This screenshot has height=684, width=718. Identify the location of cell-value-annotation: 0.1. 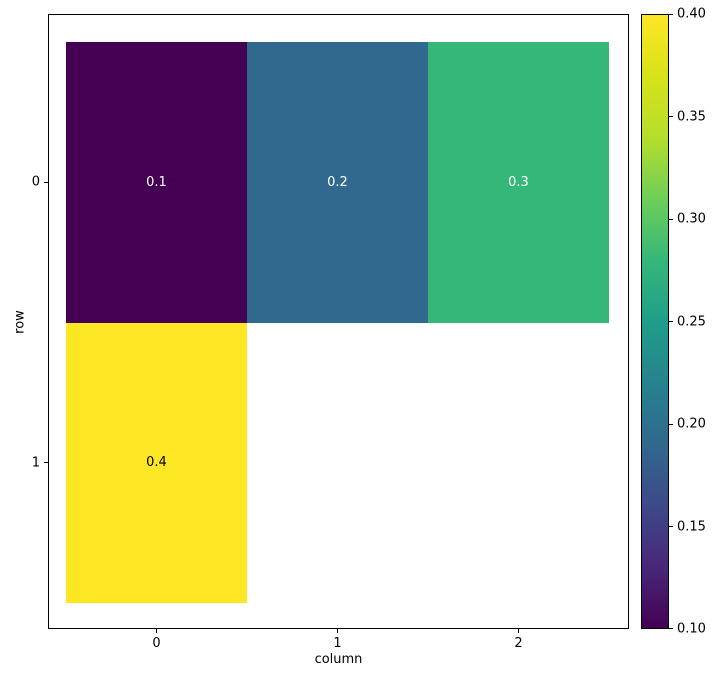
(156, 182).